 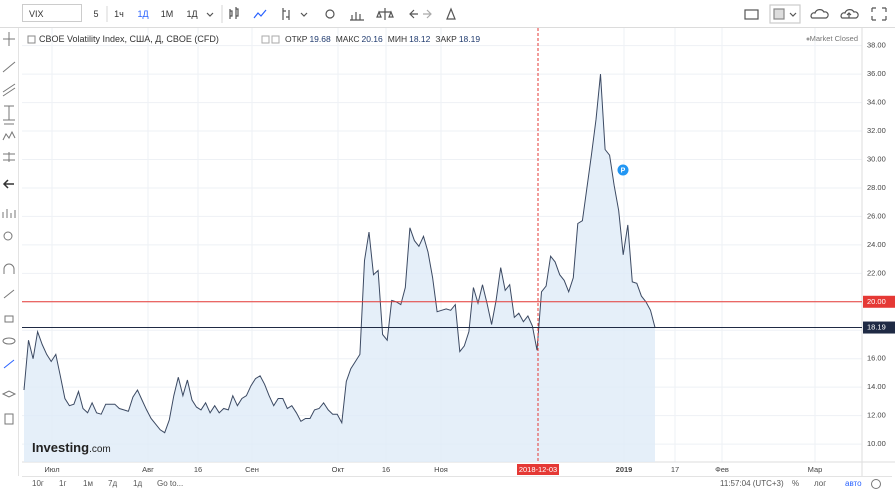 I want to click on range-button: 1д, so click(x=138, y=483).